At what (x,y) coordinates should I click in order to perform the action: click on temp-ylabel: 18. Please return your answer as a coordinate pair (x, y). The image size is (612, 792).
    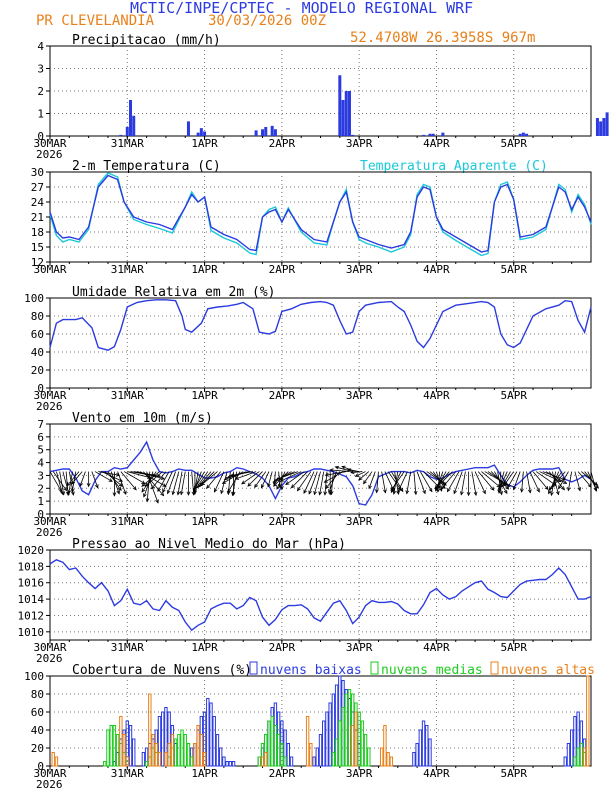
    Looking at the image, I should click on (37, 232).